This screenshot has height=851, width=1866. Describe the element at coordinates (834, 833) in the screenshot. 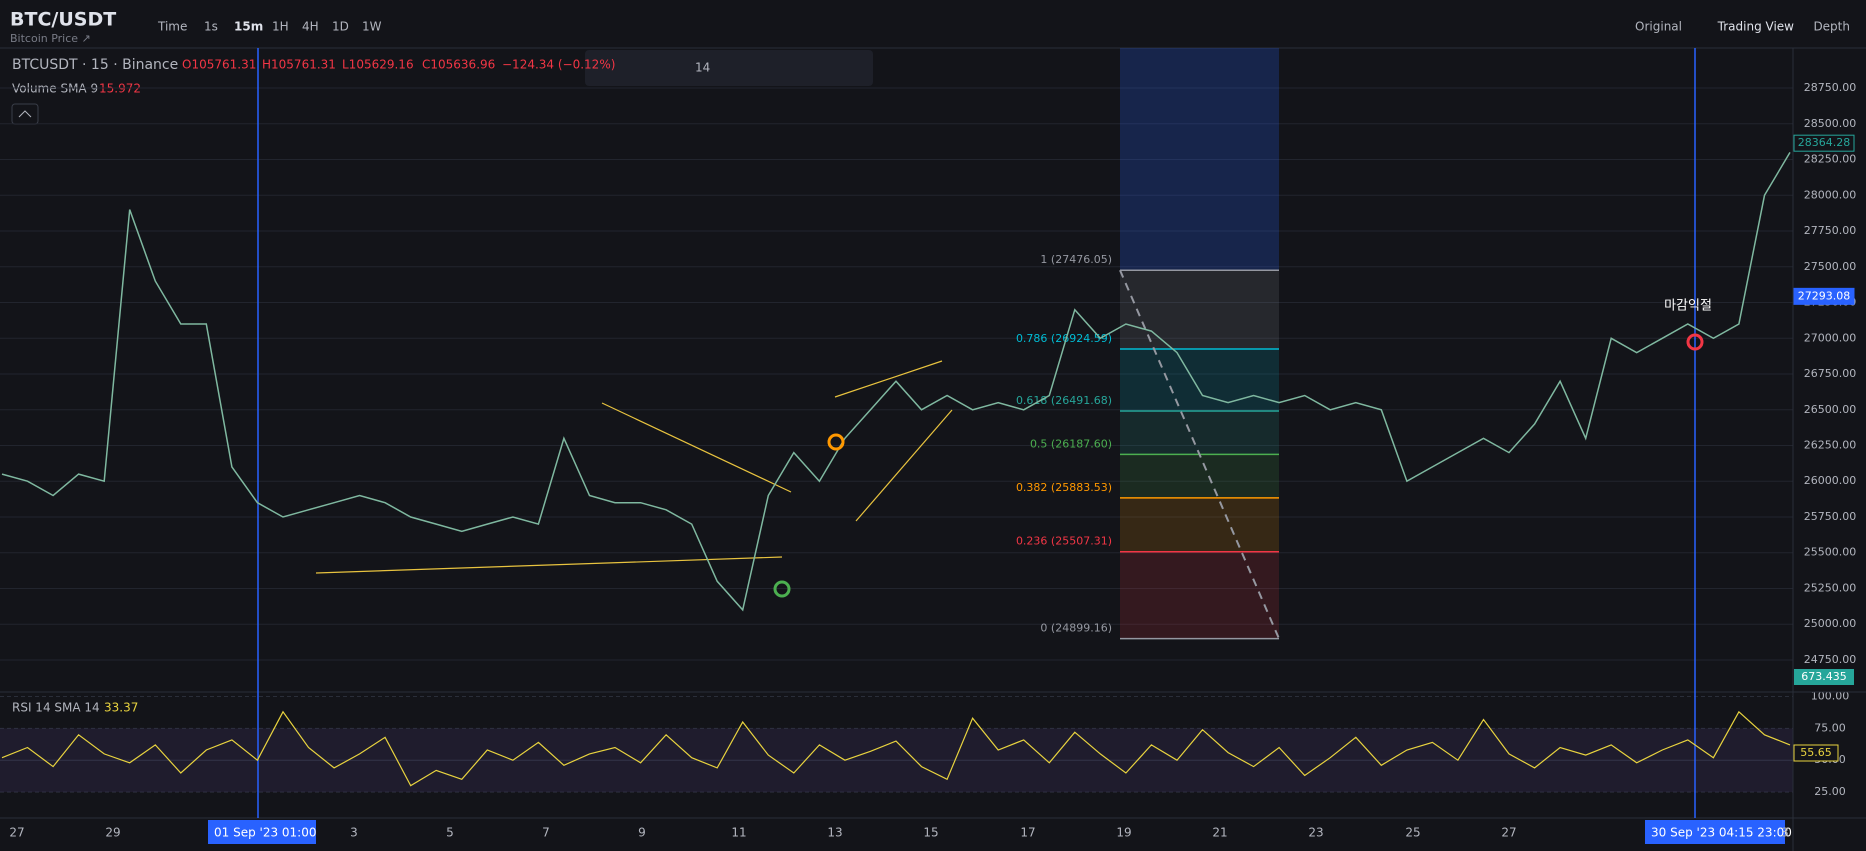

I see `x-tick-label: 13` at that location.